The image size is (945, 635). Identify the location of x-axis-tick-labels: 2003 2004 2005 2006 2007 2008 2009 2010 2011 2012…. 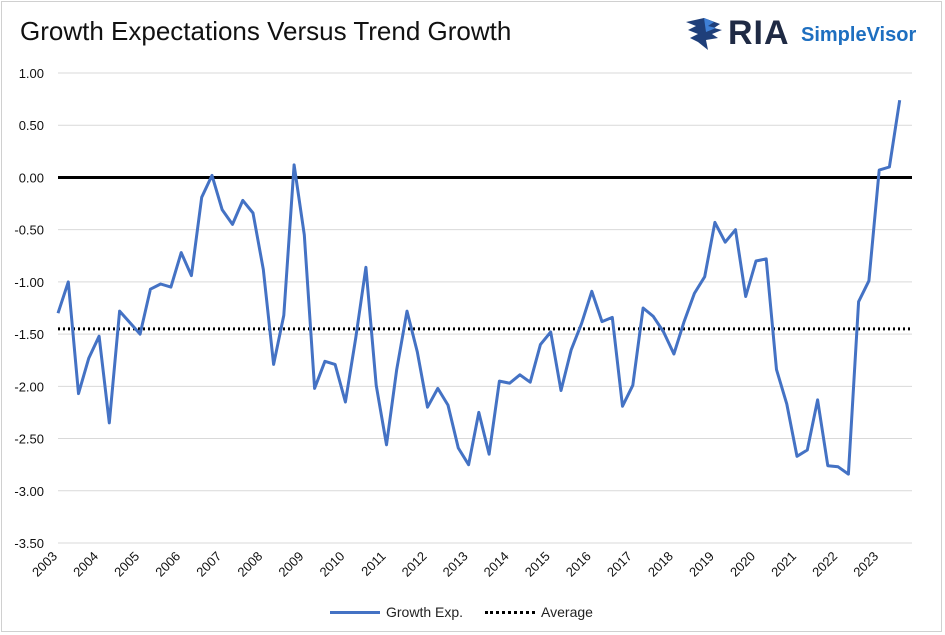
(455, 564).